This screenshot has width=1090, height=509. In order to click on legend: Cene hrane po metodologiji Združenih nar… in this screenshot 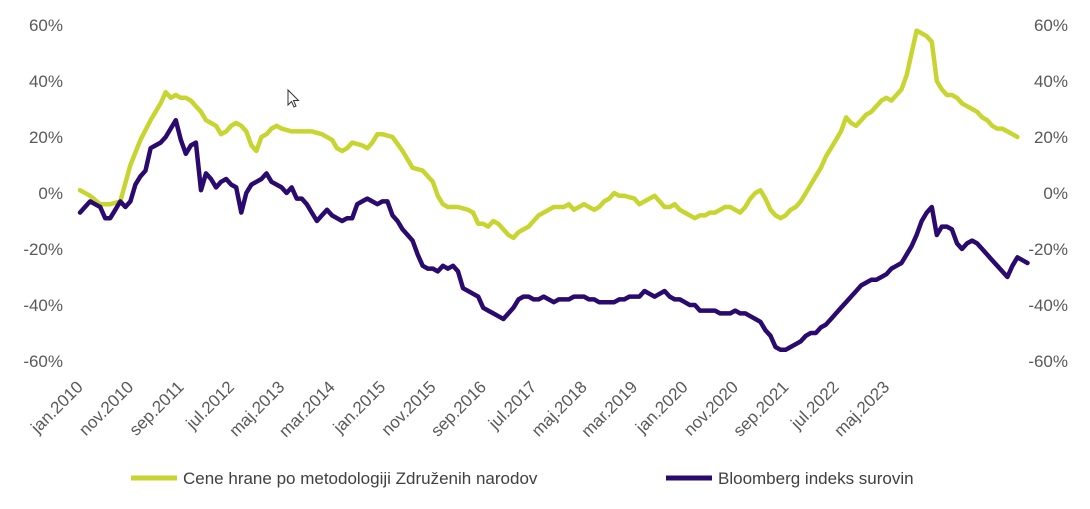, I will do `click(522, 478)`.